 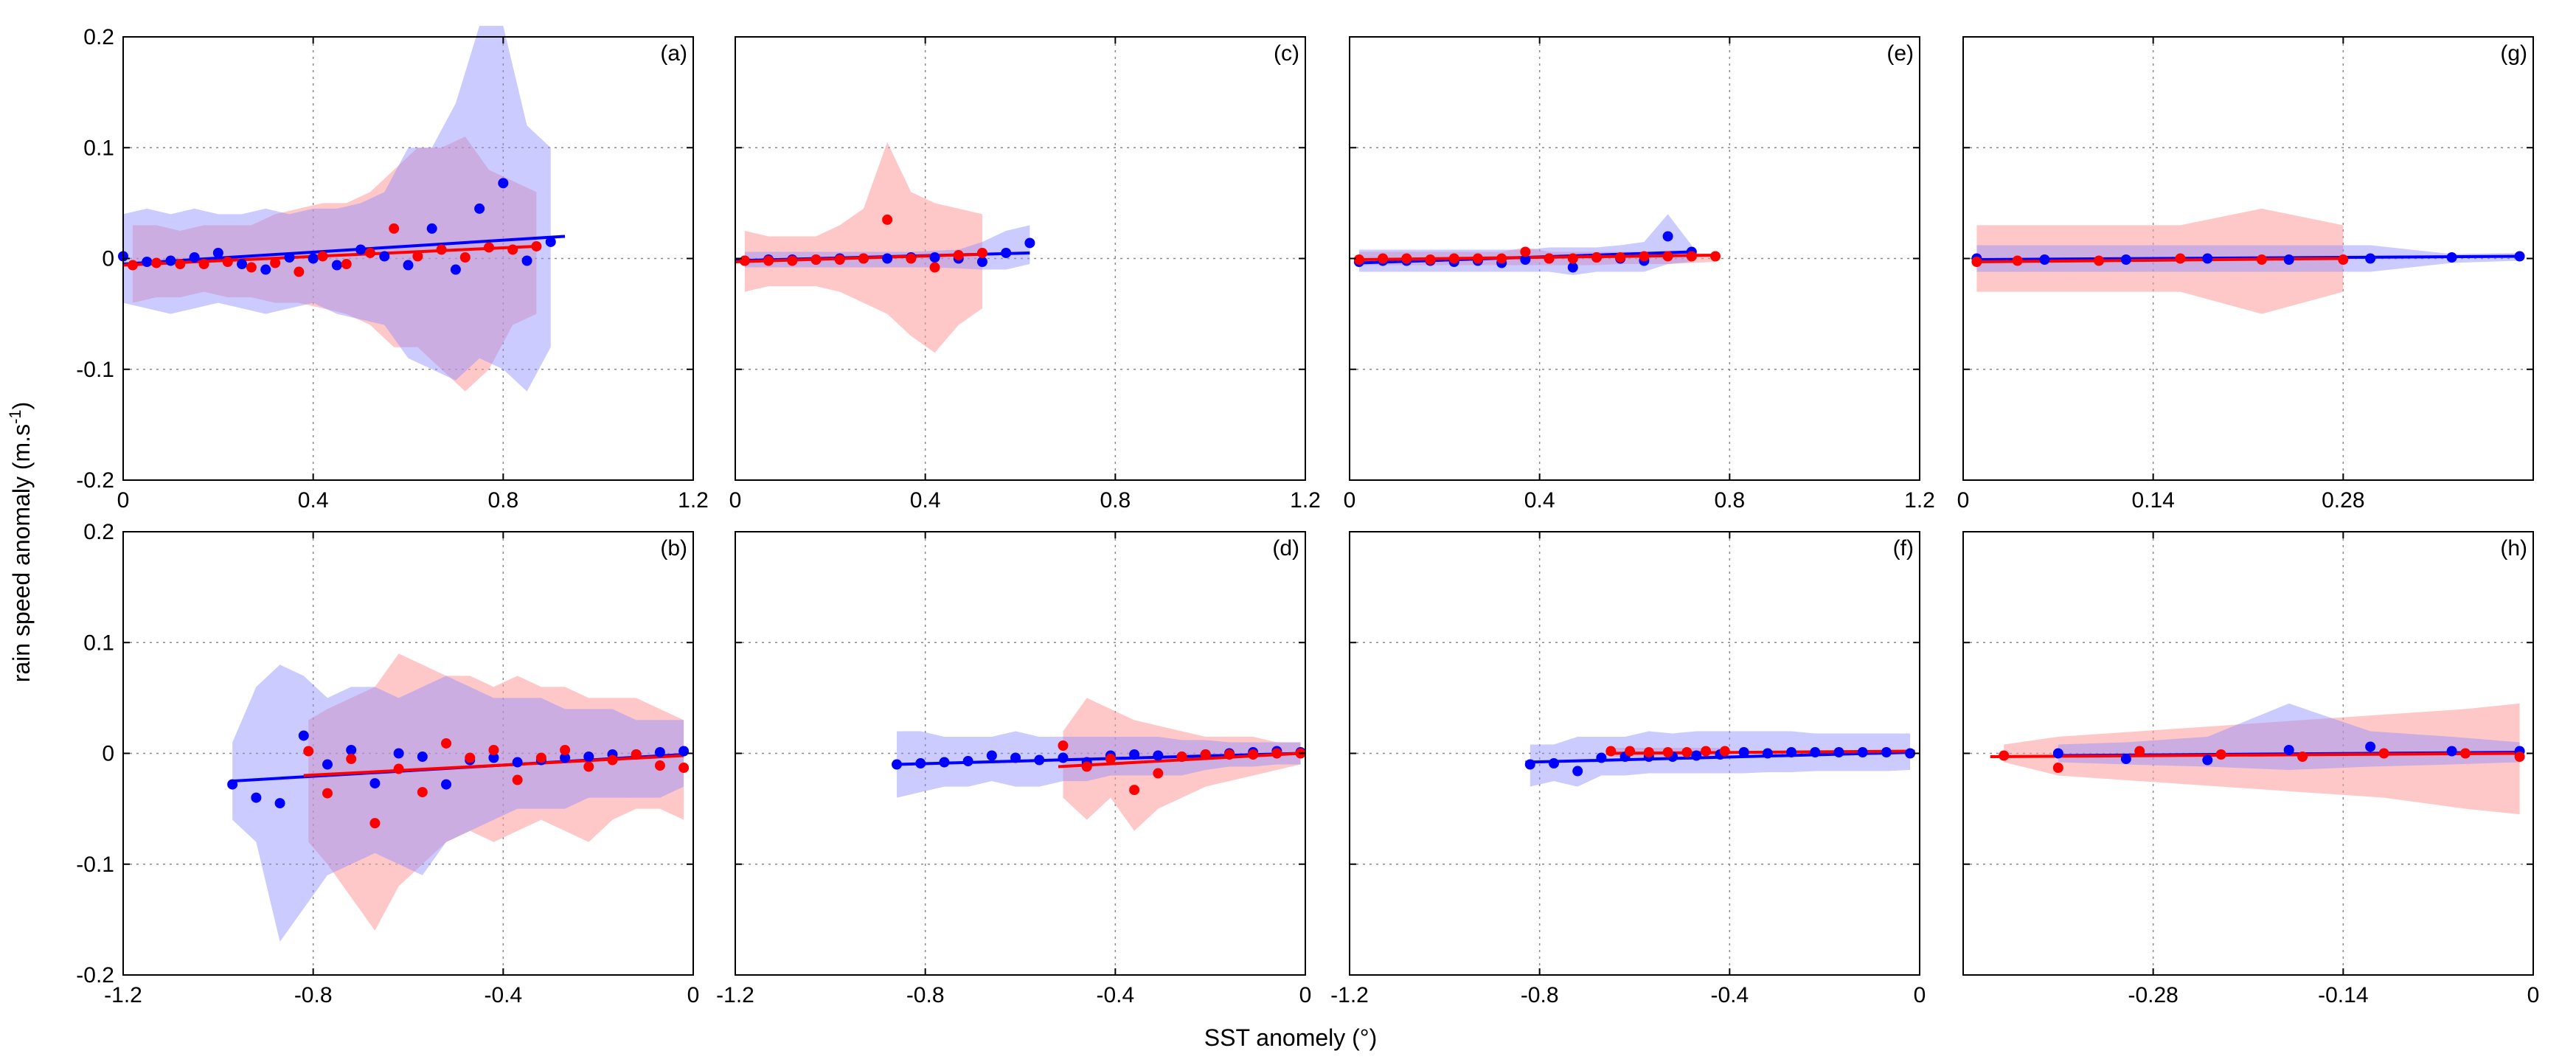 What do you see at coordinates (1305, 500) in the screenshot?
I see `x-tick-label: 1.2` at bounding box center [1305, 500].